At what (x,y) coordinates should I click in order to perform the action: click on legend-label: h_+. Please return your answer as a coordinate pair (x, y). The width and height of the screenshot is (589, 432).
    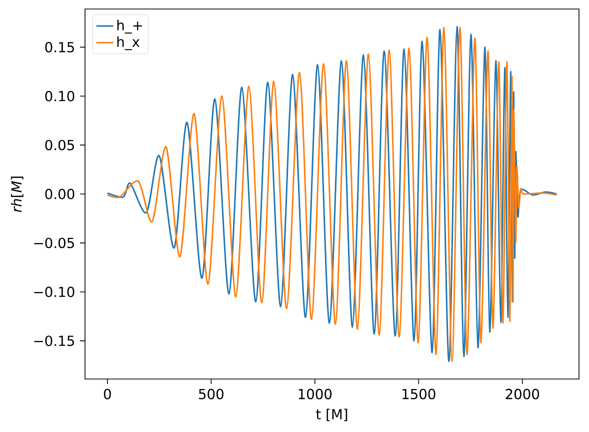
    Looking at the image, I should click on (129, 27).